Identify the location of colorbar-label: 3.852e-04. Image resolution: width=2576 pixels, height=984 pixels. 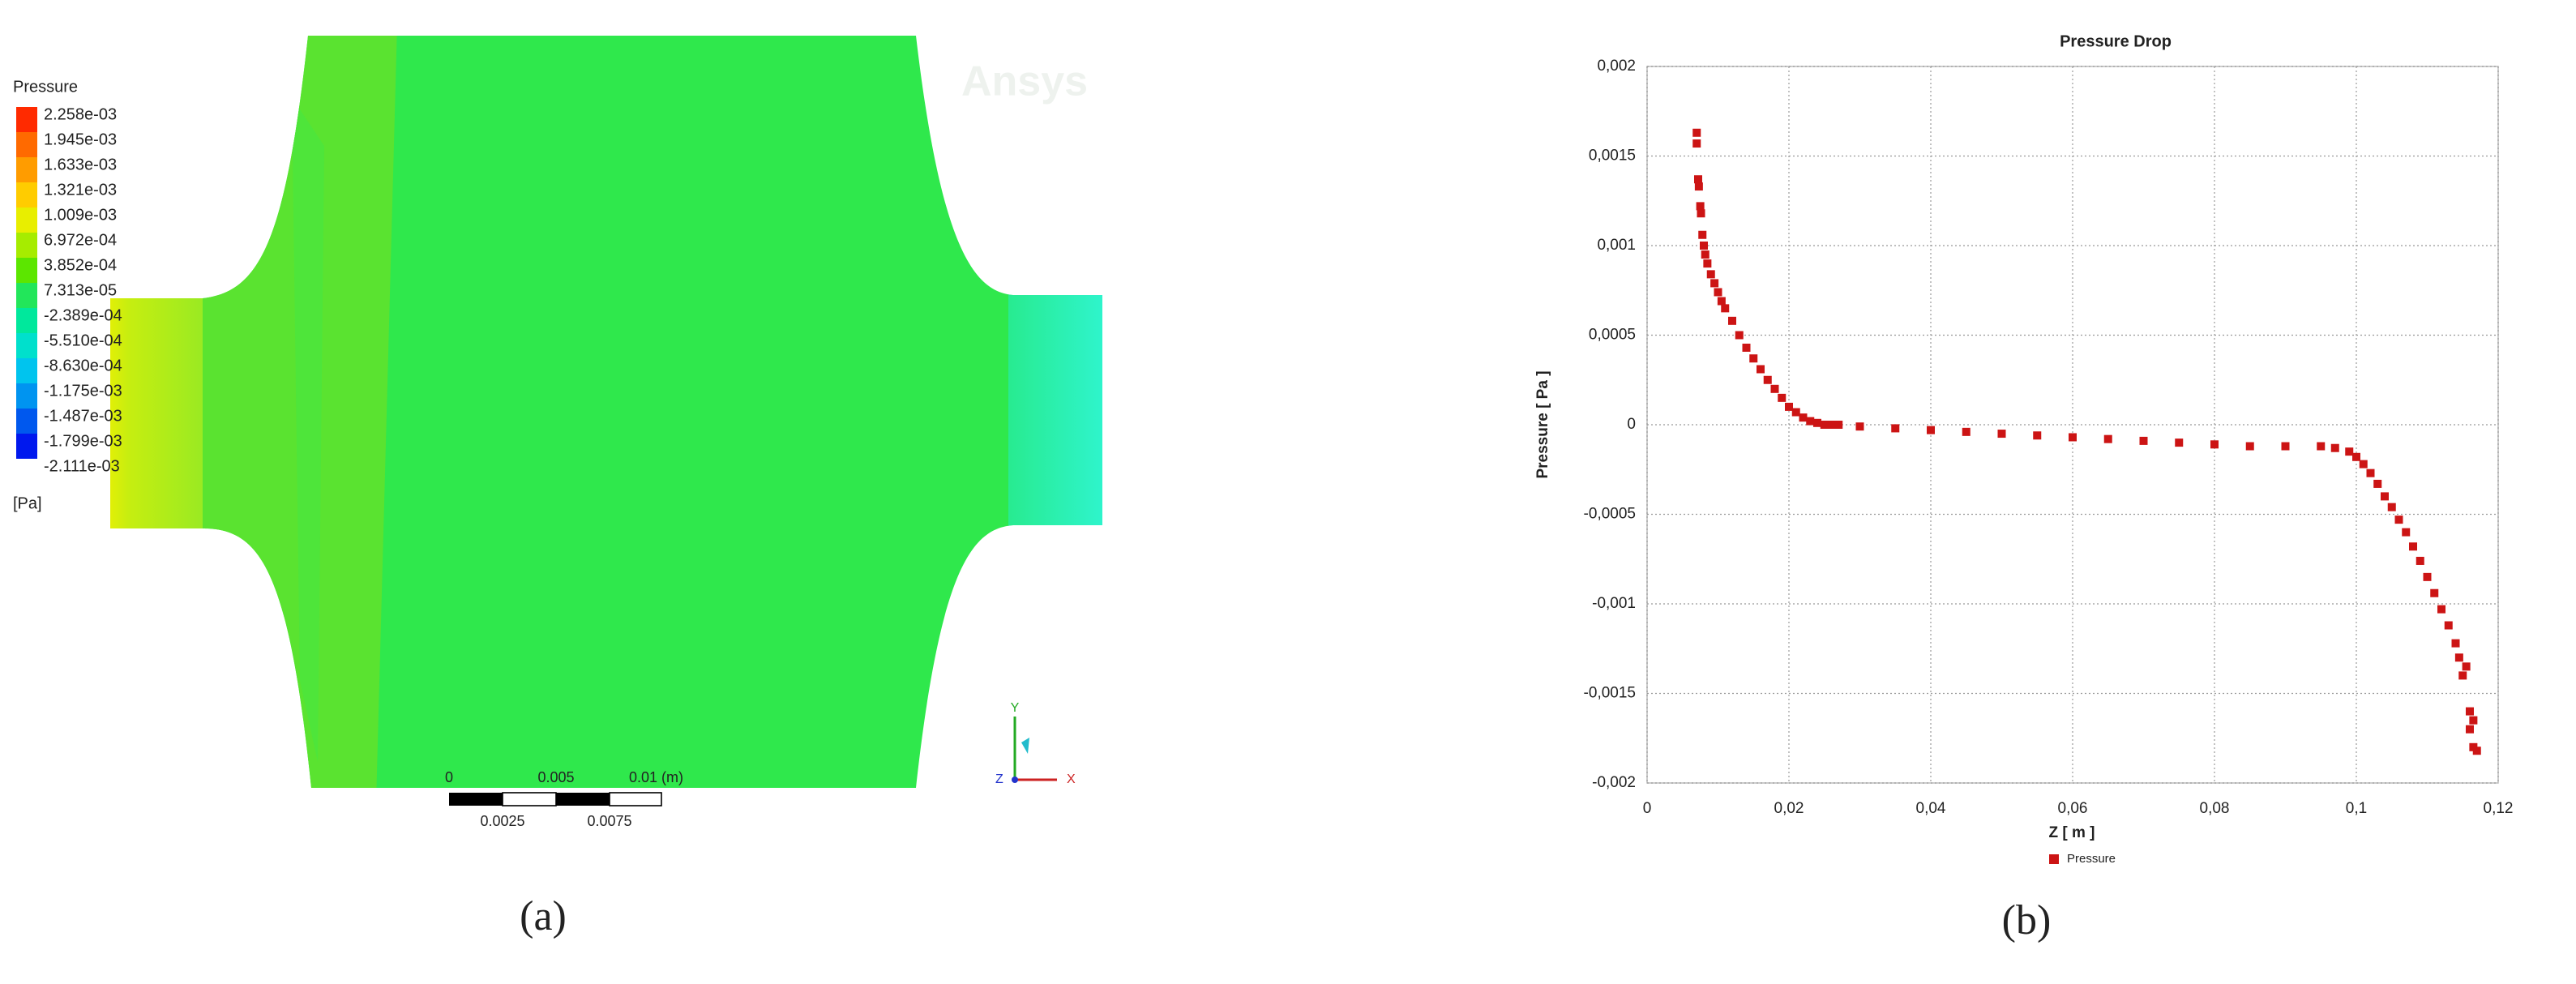
(80, 265).